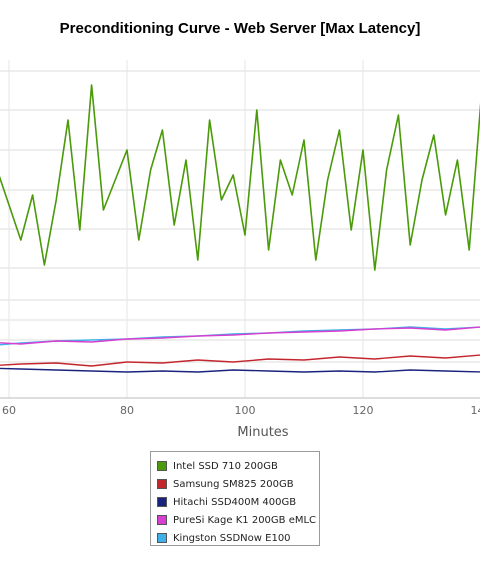  I want to click on legend-item: PureSi Kage K1 200GB eMLC, so click(237, 520).